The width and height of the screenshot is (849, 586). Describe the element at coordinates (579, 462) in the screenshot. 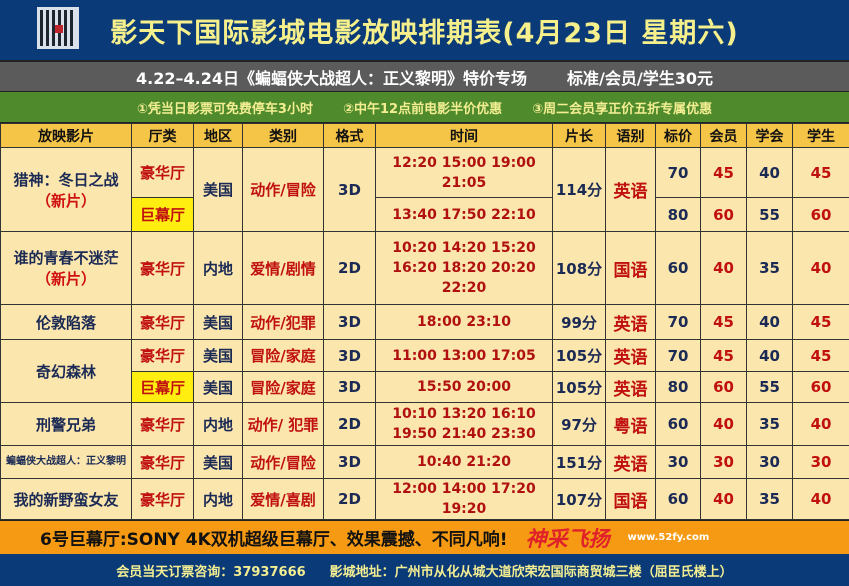

I see `length-cell: 151分` at that location.